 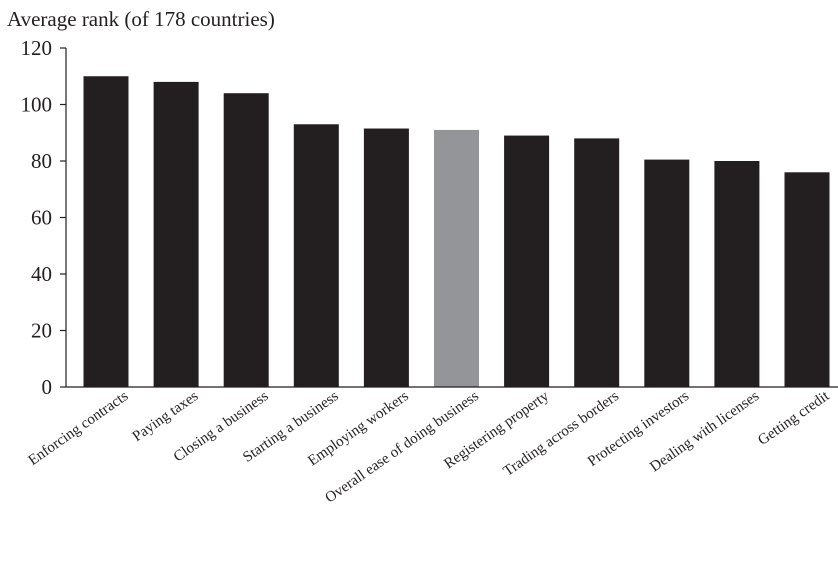 What do you see at coordinates (561, 434) in the screenshot?
I see `x-tick-label: Trading across borders` at bounding box center [561, 434].